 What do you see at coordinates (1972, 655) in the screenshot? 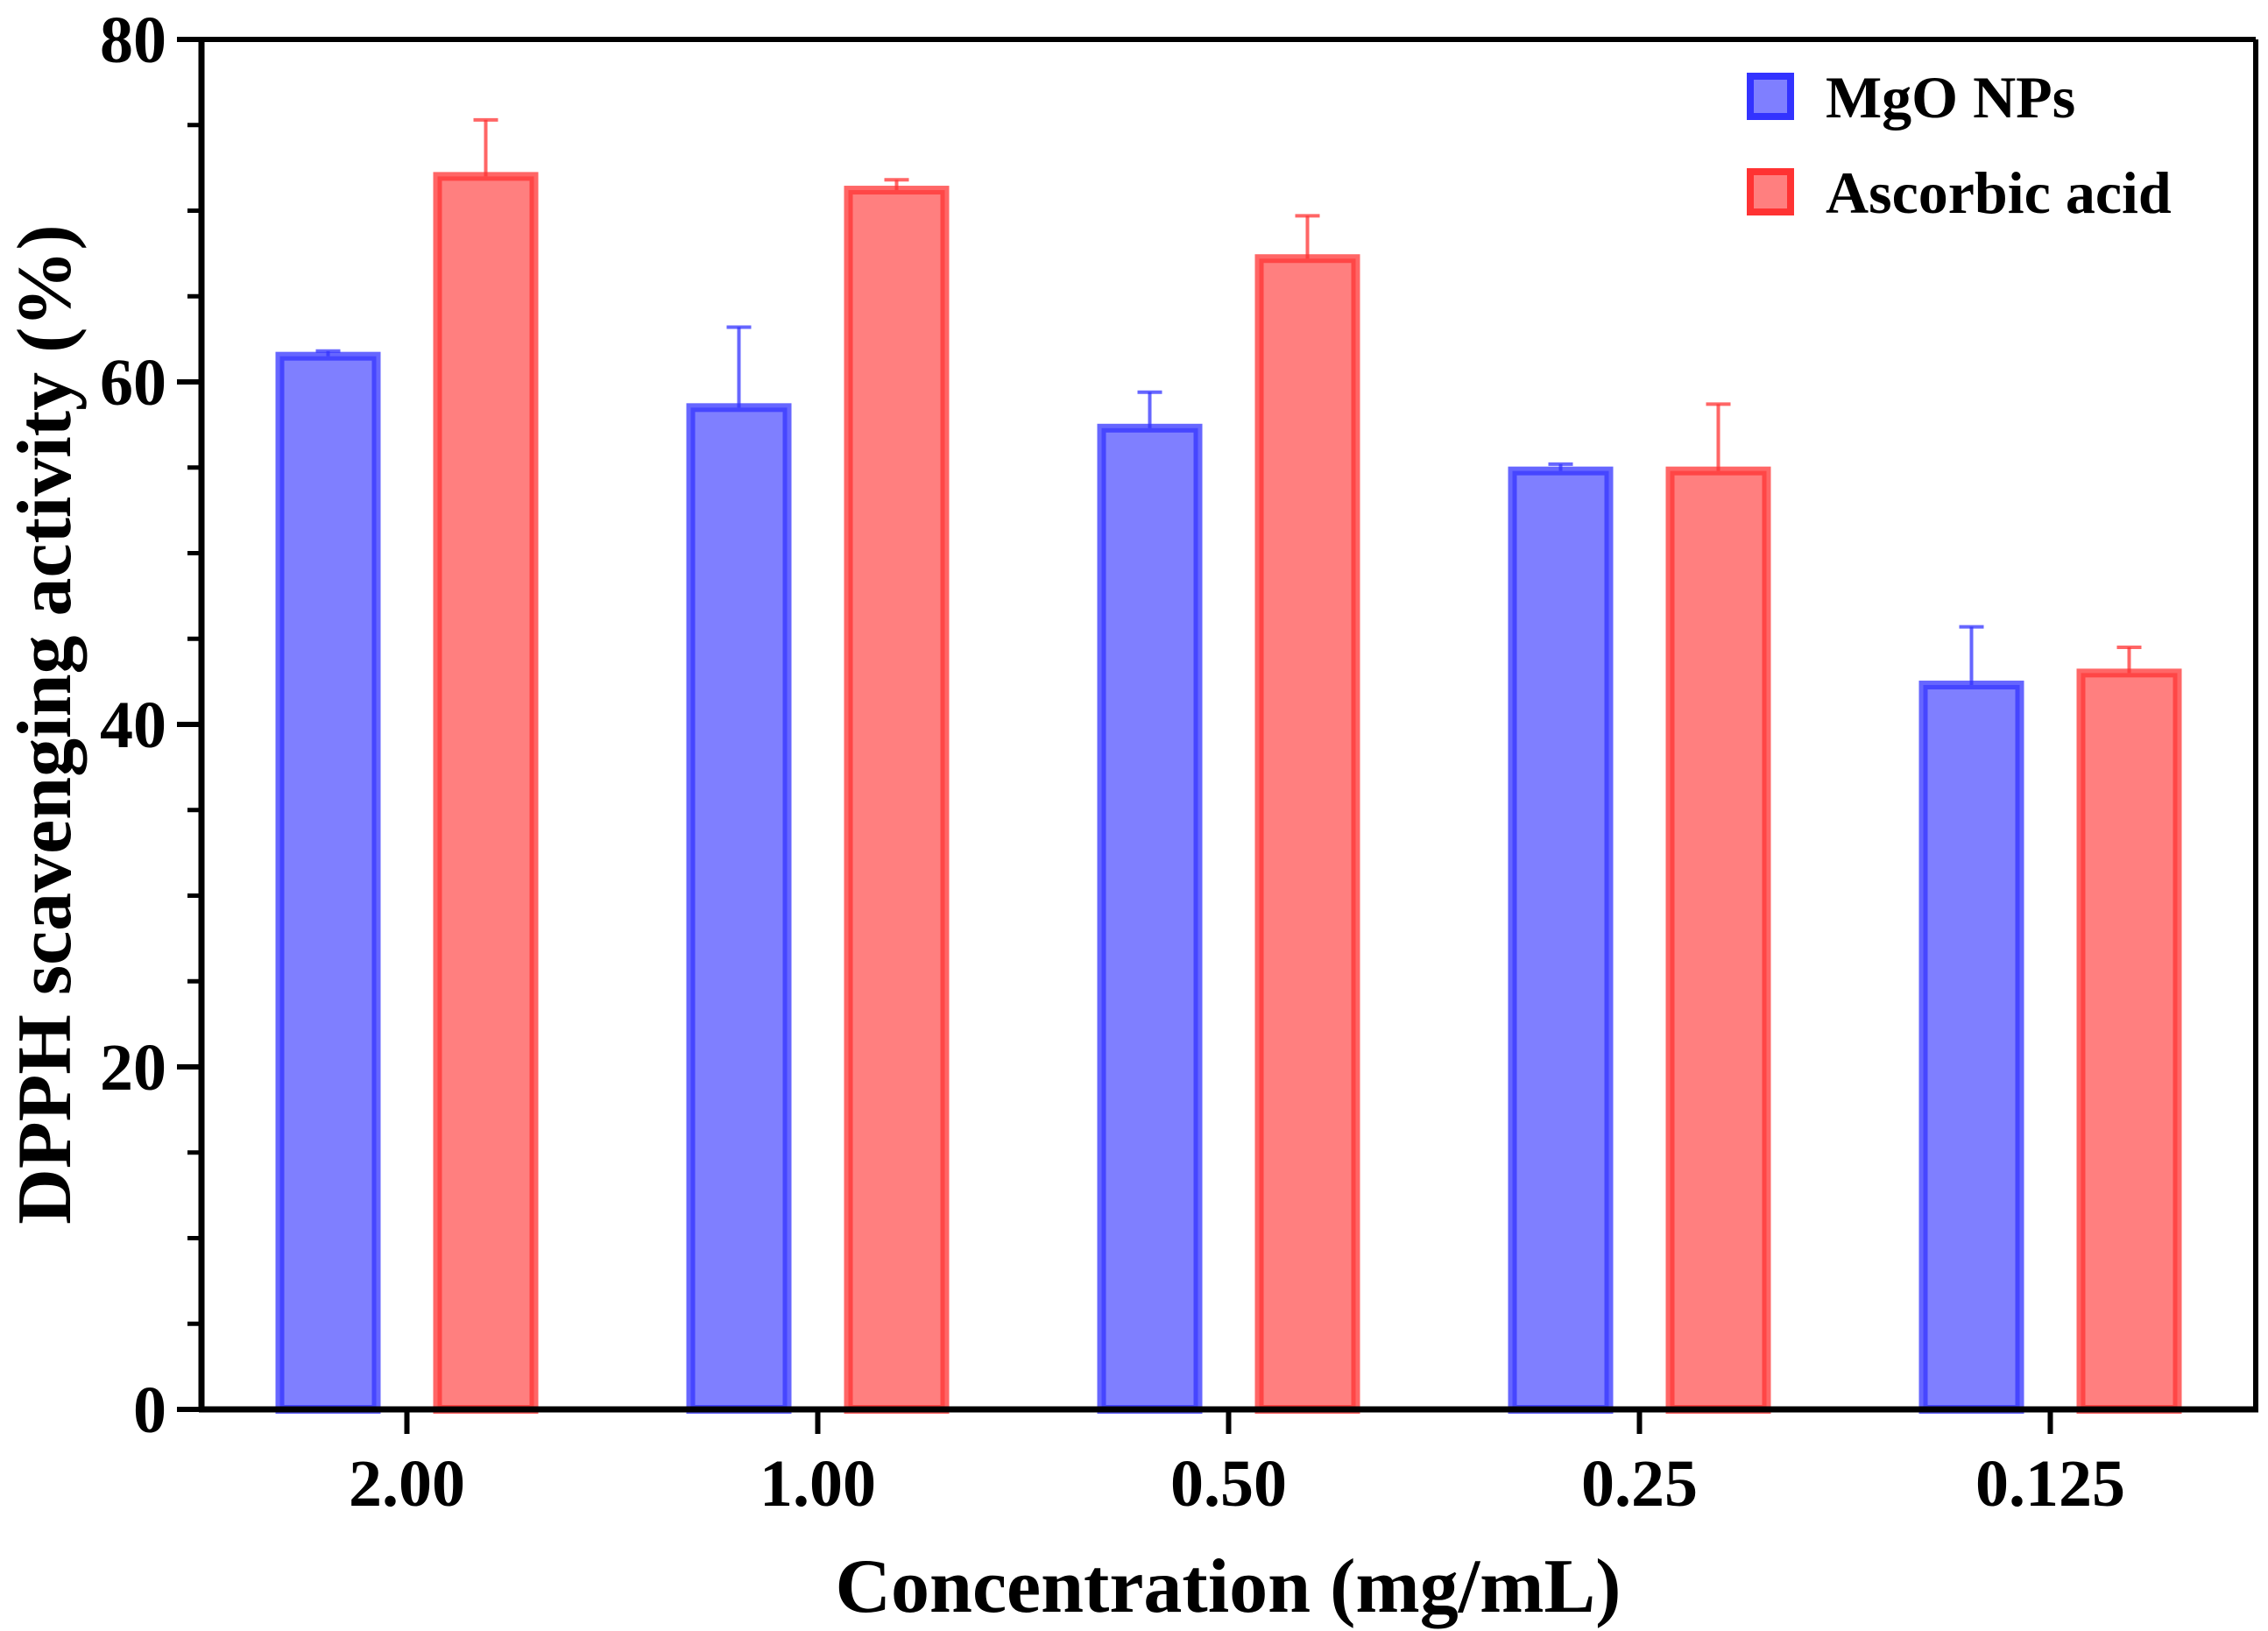
I see `error-bar-mgo-nps-0.125` at bounding box center [1972, 655].